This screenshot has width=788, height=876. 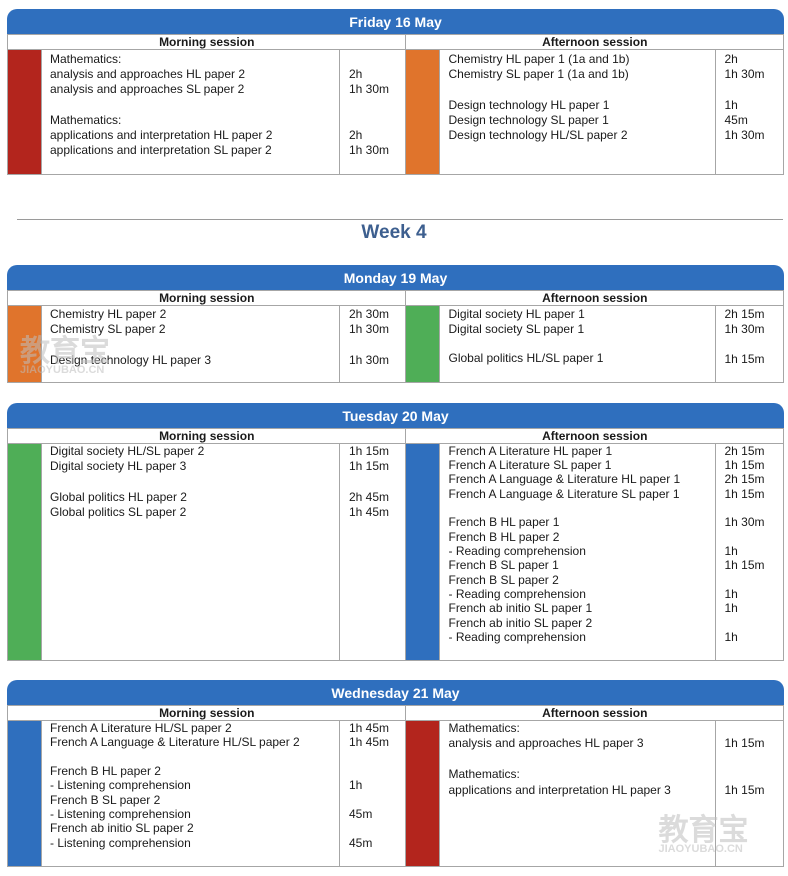 I want to click on week-title: Week 4, so click(x=394, y=232).